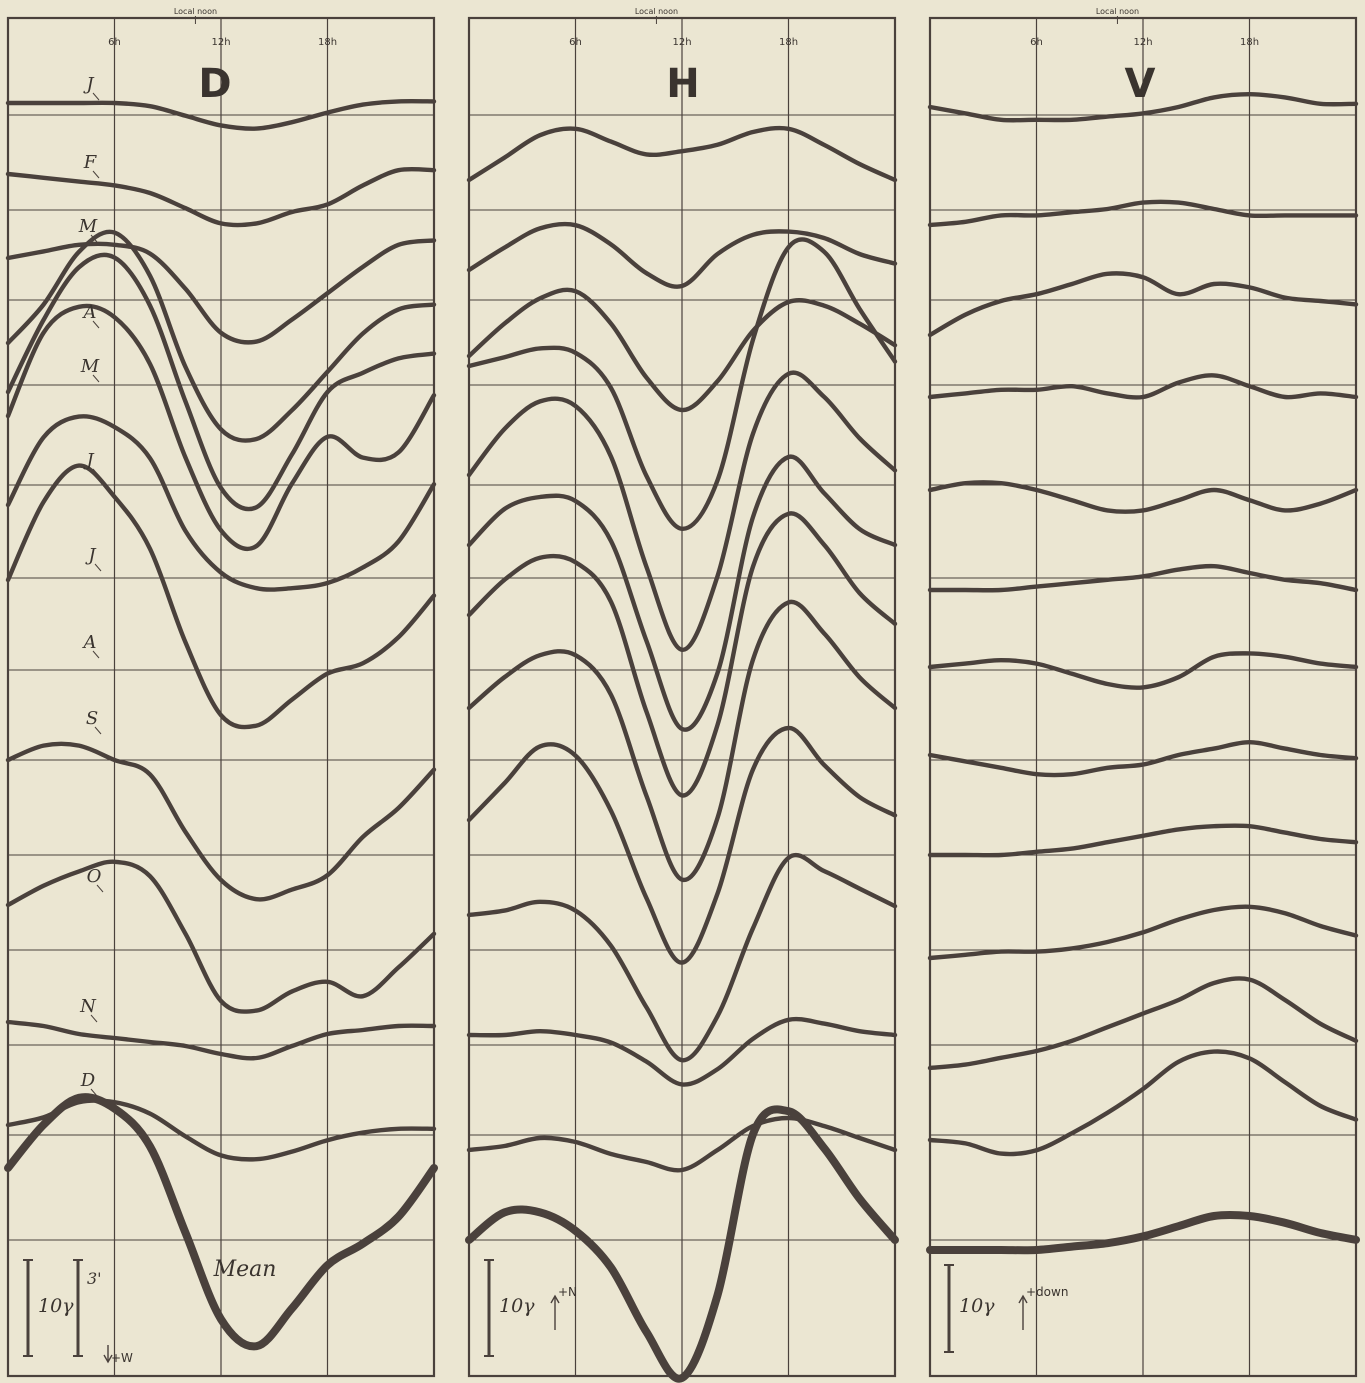  What do you see at coordinates (214, 84) in the screenshot?
I see `panel-title: D` at bounding box center [214, 84].